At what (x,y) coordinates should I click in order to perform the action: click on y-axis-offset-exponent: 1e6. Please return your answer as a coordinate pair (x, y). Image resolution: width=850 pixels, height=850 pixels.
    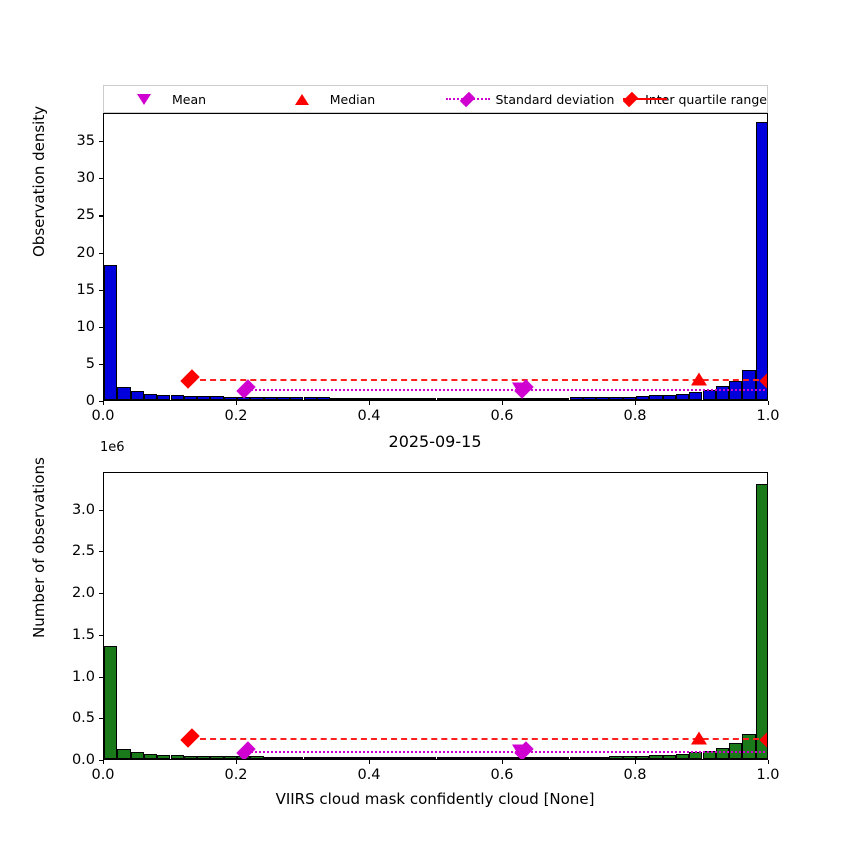
    Looking at the image, I should click on (112, 447).